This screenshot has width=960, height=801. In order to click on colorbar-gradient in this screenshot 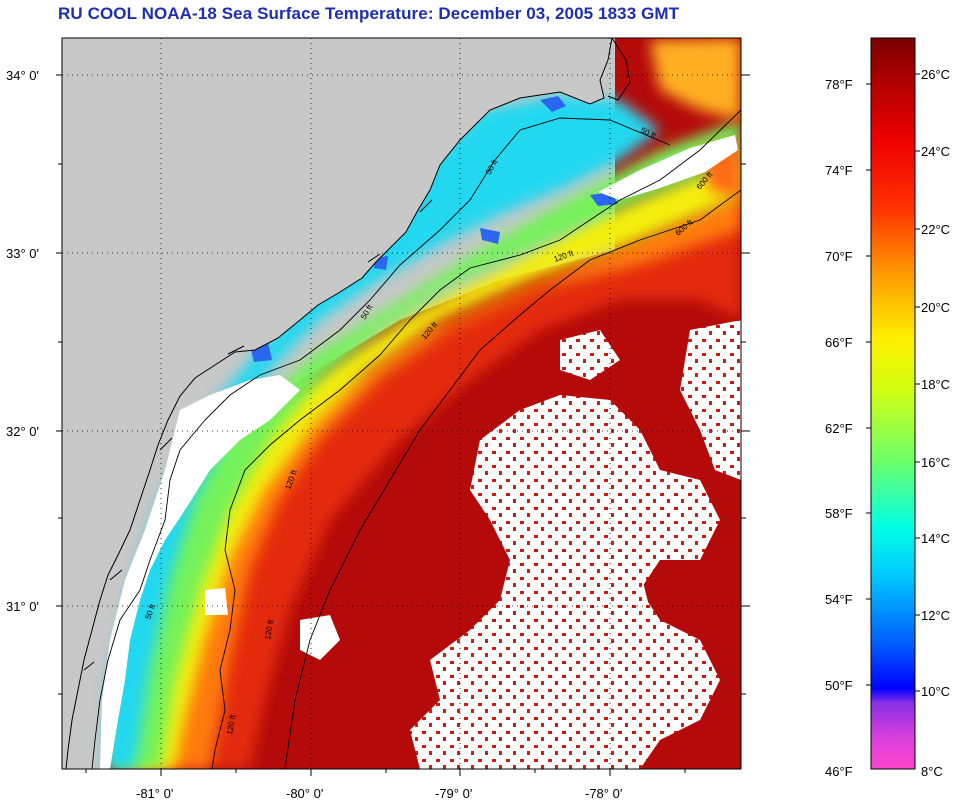, I will do `click(893, 403)`.